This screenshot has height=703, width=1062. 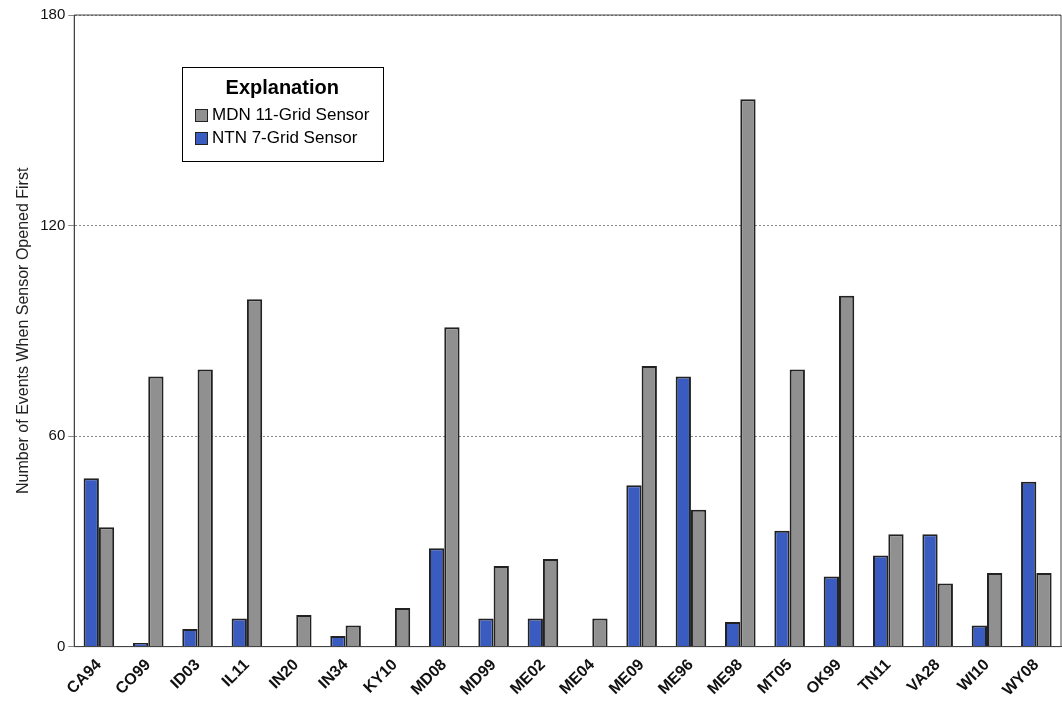 I want to click on legend-label: NTN 7-Grid Sensor, so click(x=285, y=138).